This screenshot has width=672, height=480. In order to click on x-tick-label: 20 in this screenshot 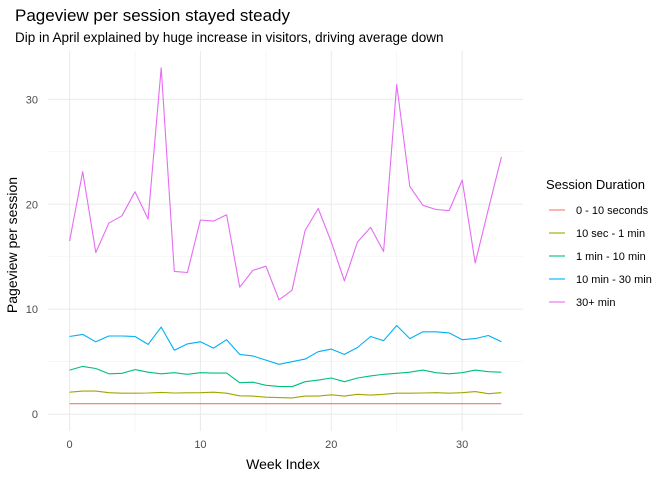, I will do `click(331, 445)`.